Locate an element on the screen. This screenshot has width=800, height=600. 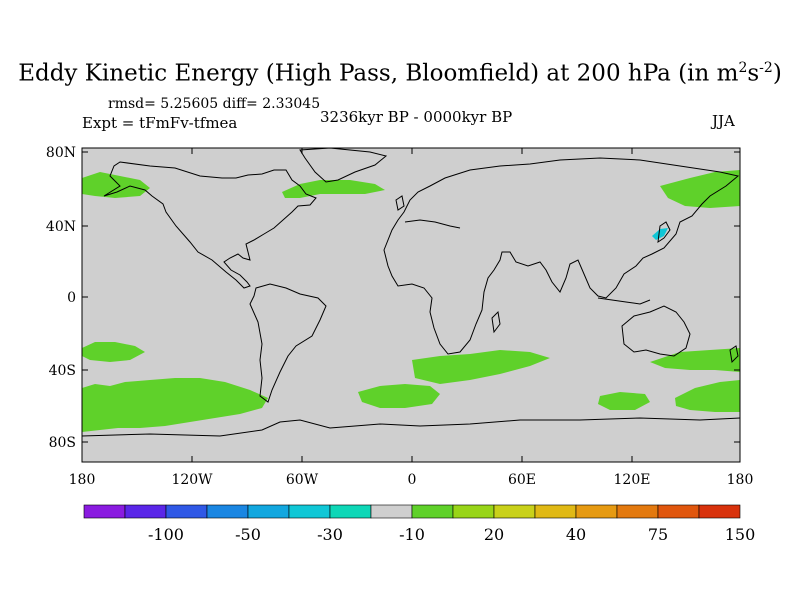
coast-madagascar is located at coordinates (496, 322).